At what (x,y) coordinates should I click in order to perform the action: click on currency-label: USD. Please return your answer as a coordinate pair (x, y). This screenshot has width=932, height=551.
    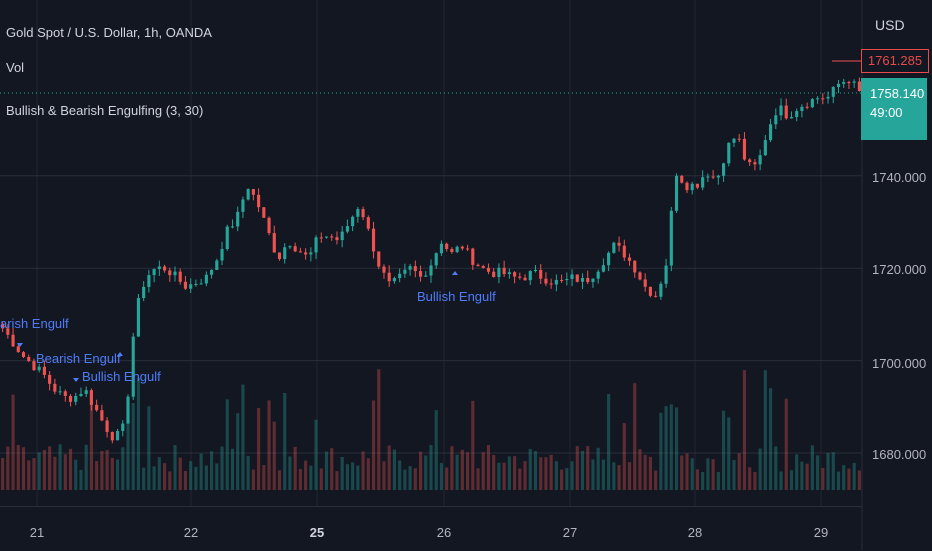
    Looking at the image, I should click on (890, 25).